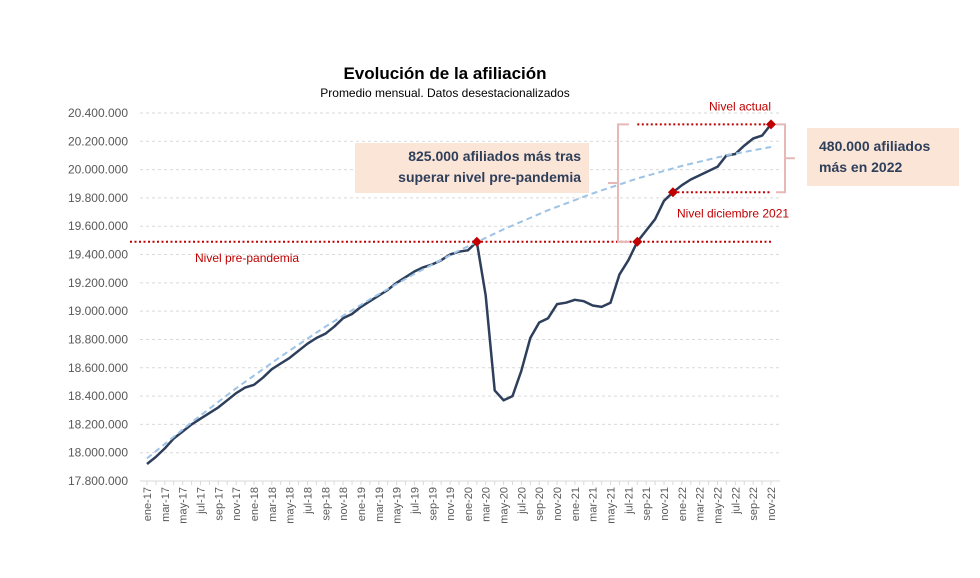 The width and height of the screenshot is (980, 578). Describe the element at coordinates (98, 170) in the screenshot. I see `y-tick-label: 20.000.000` at that location.